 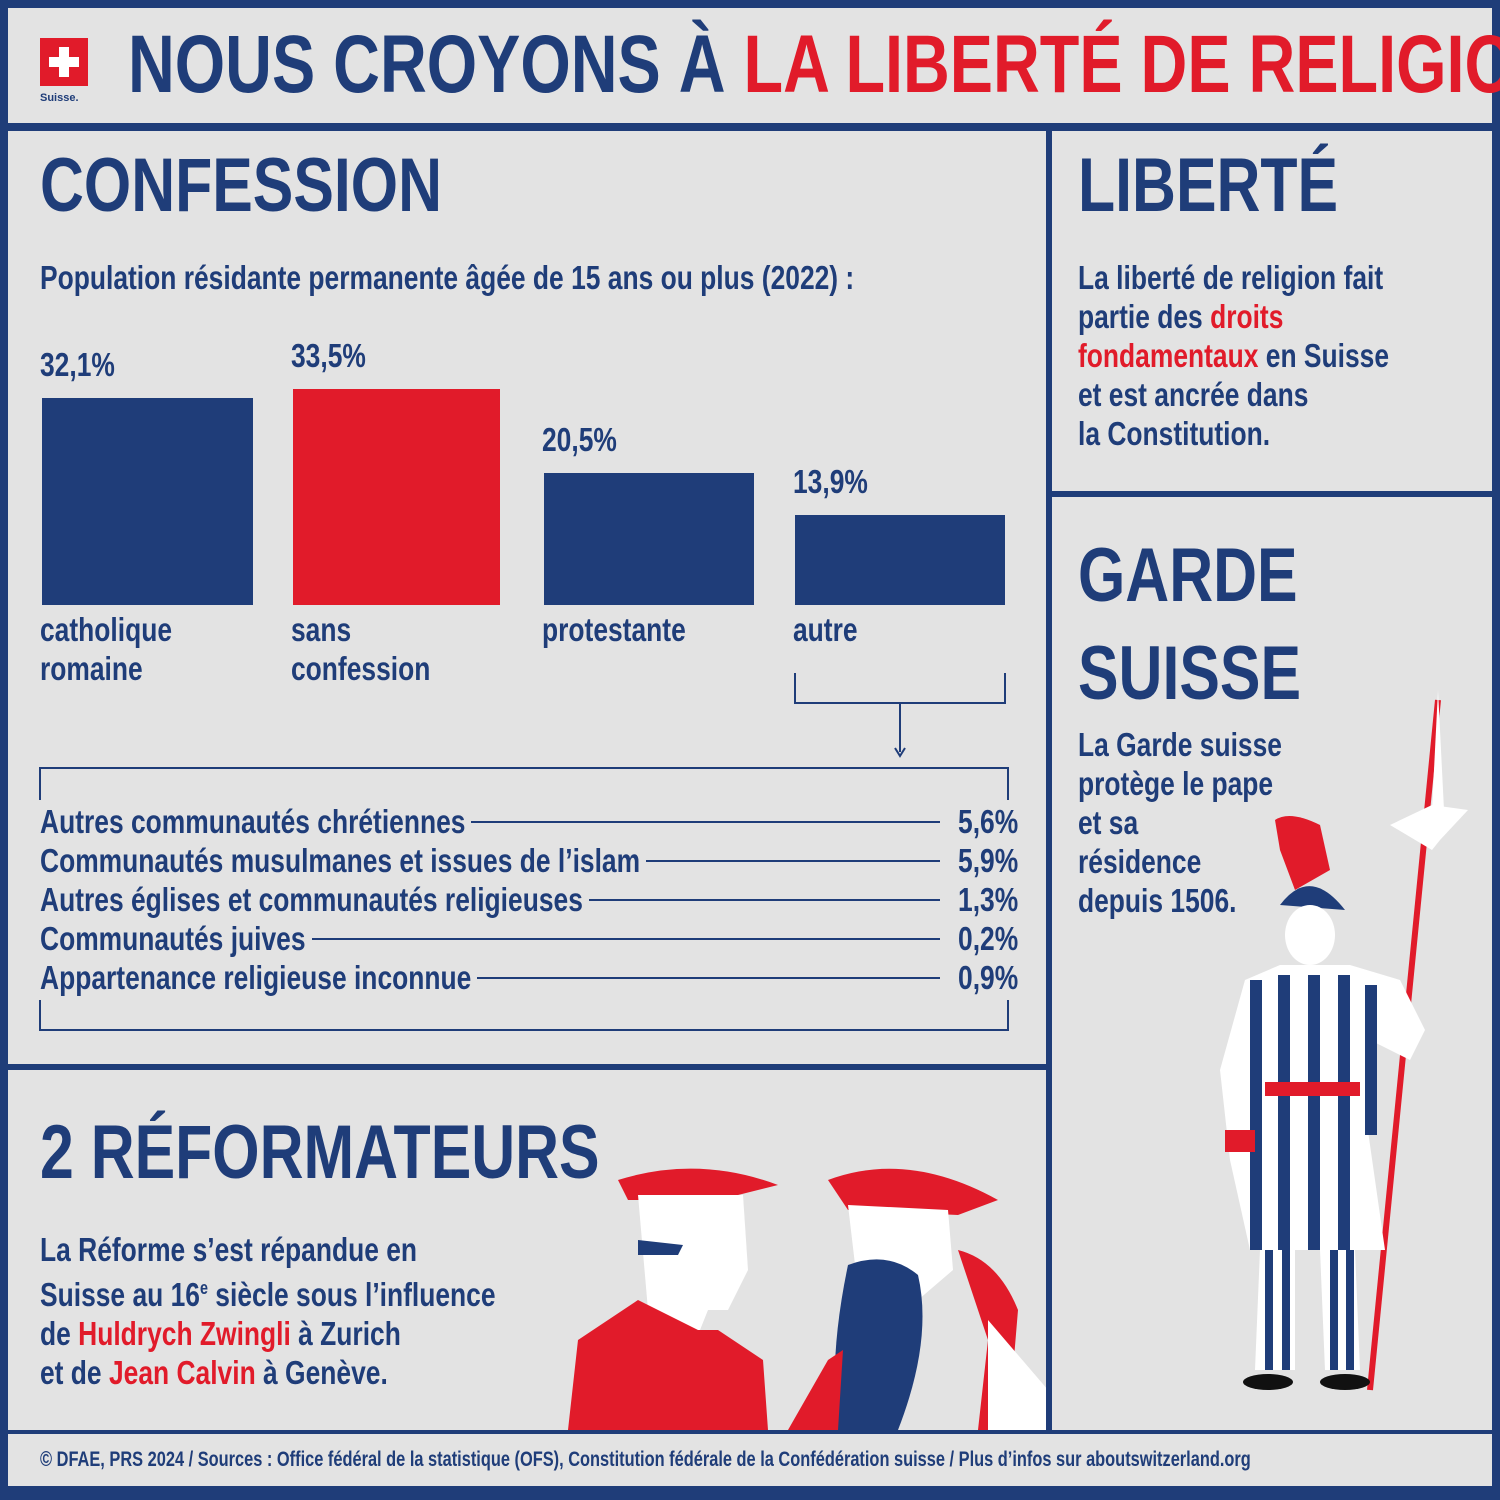 I want to click on reformateurs-line: siècle sous l’influence, so click(x=351, y=1294).